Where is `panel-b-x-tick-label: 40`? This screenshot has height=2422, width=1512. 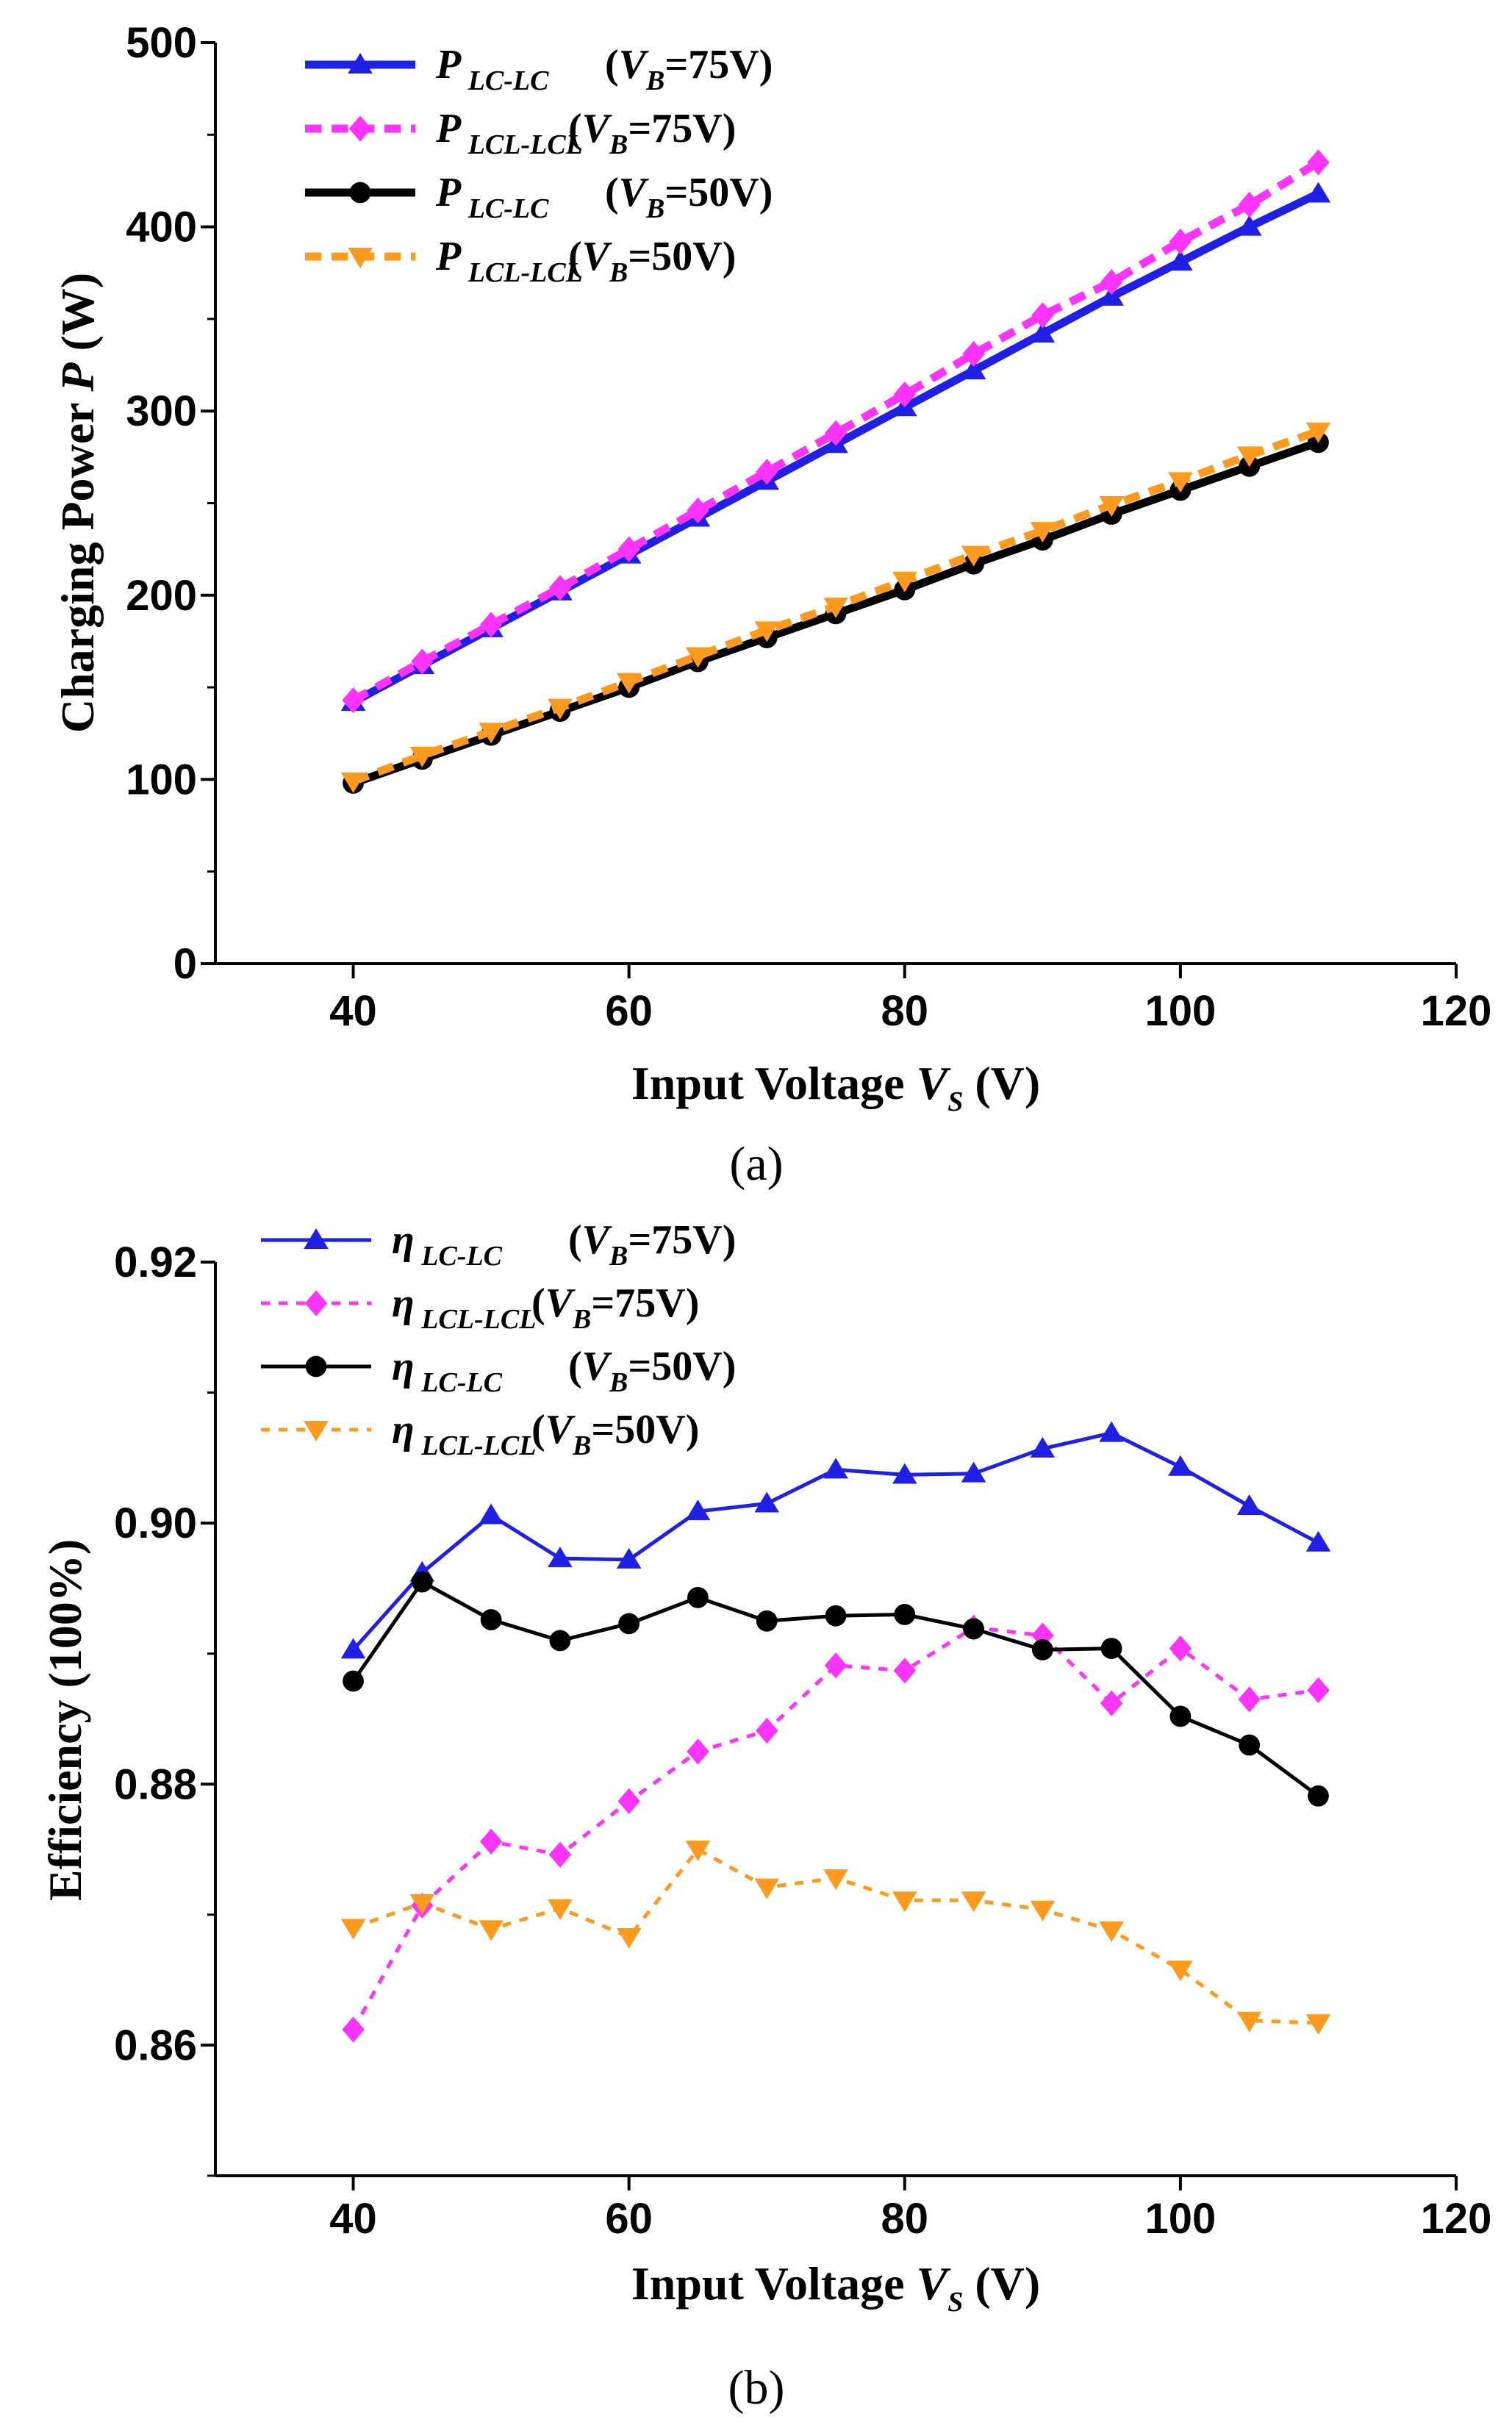 panel-b-x-tick-label: 40 is located at coordinates (353, 2219).